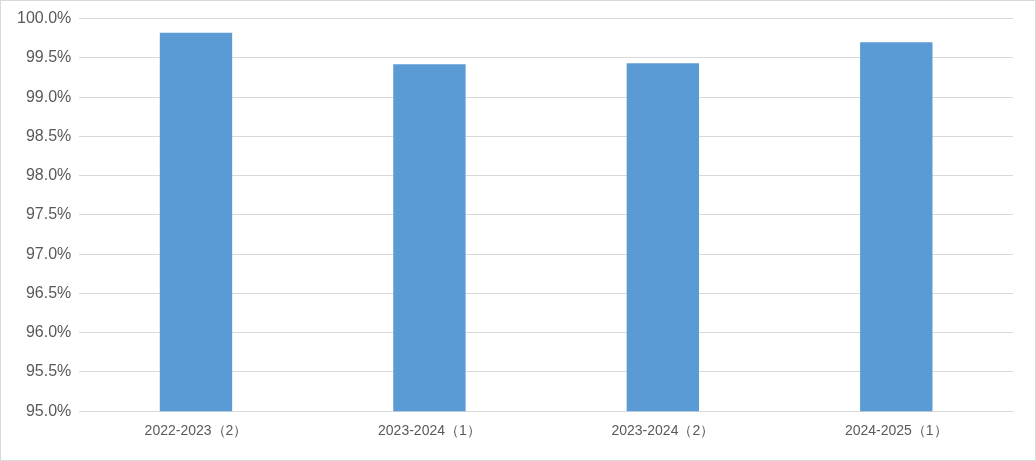  I want to click on y-tick-label: 96.5%, so click(48, 292).